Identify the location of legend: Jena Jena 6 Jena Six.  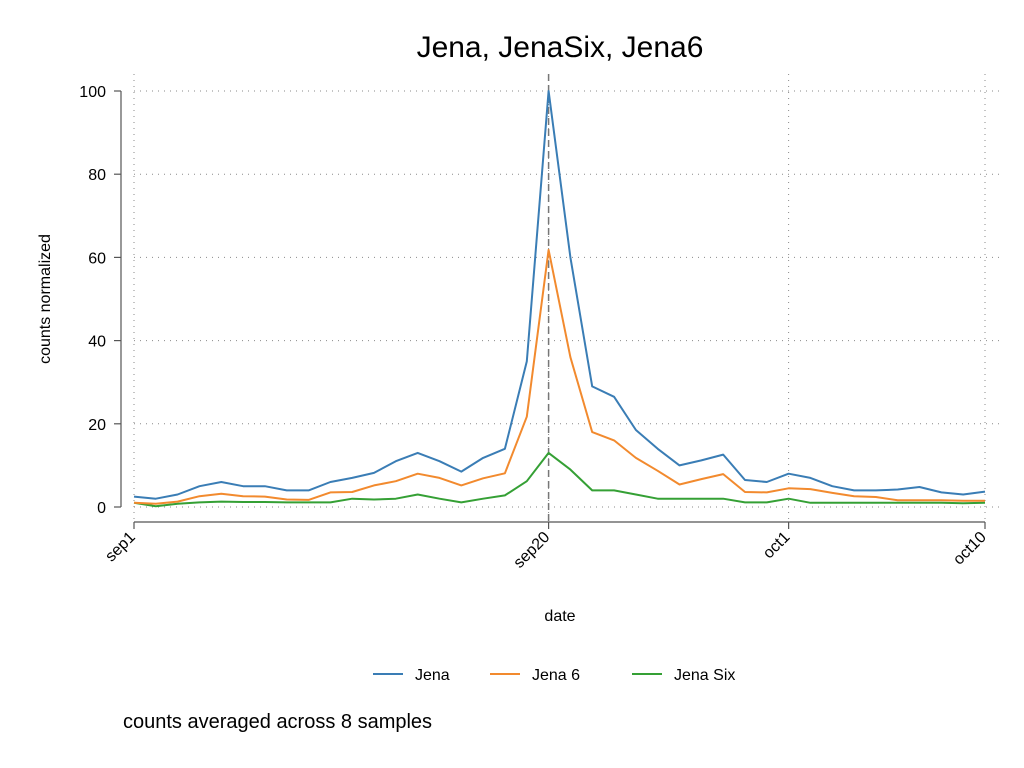
(554, 675).